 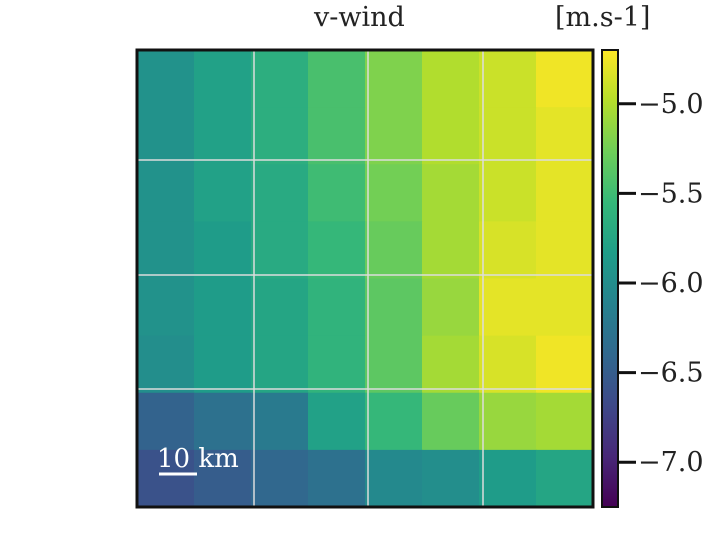 I want to click on chart-title: v-wind, so click(x=359, y=17).